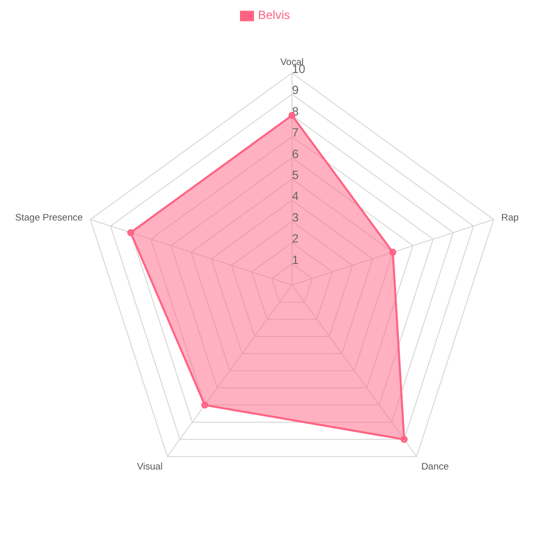 The width and height of the screenshot is (540, 541). Describe the element at coordinates (295, 239) in the screenshot. I see `y-tick-label: 2` at that location.